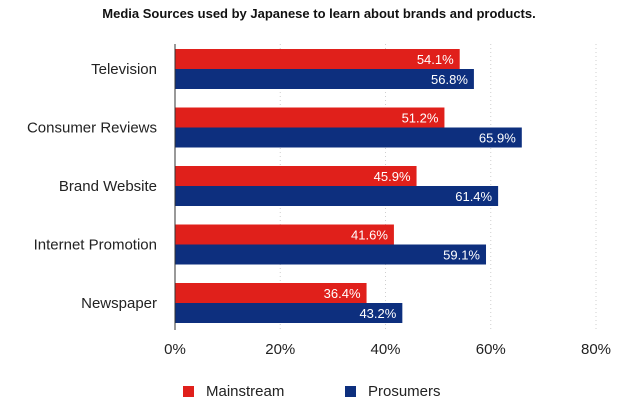 The height and width of the screenshot is (415, 638). Describe the element at coordinates (497, 138) in the screenshot. I see `data-label: 65.9%` at that location.